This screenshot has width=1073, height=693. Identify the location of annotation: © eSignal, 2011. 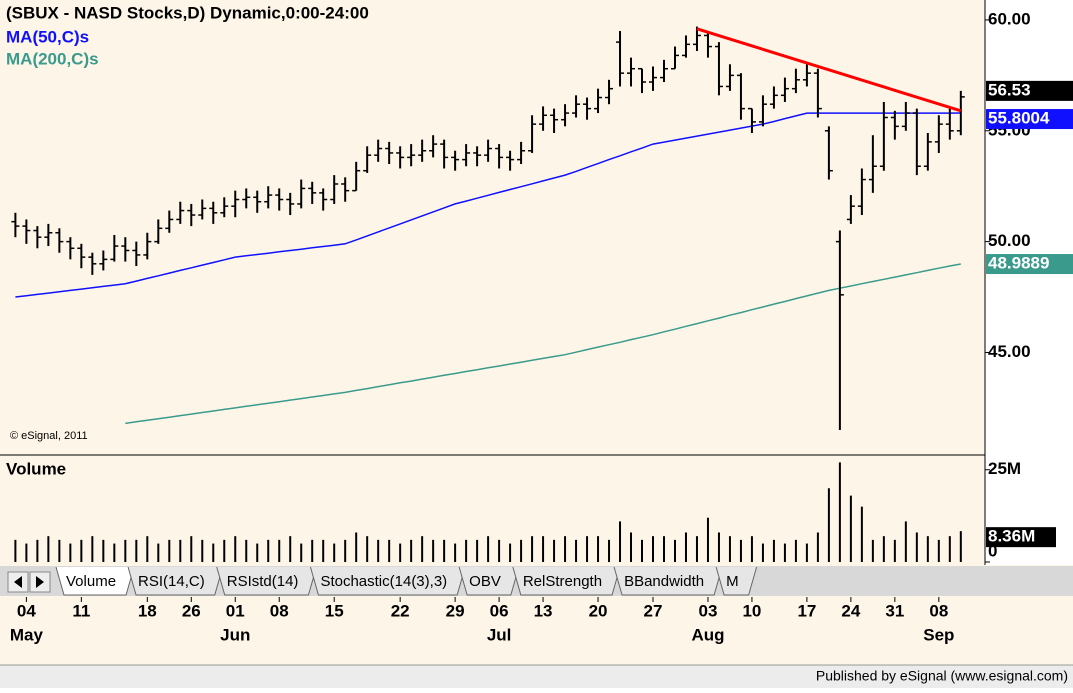
(49, 436).